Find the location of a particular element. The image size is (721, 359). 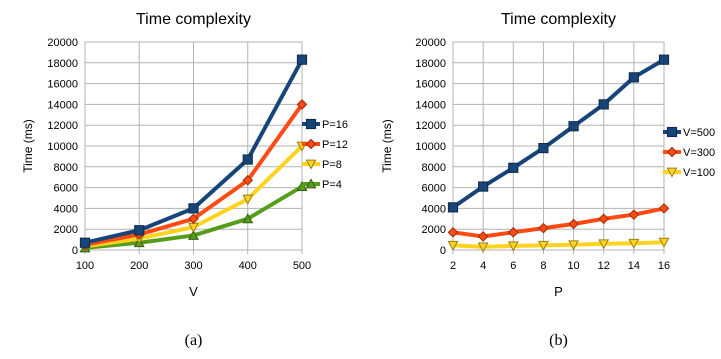

legend-label: V=300 is located at coordinates (699, 153).